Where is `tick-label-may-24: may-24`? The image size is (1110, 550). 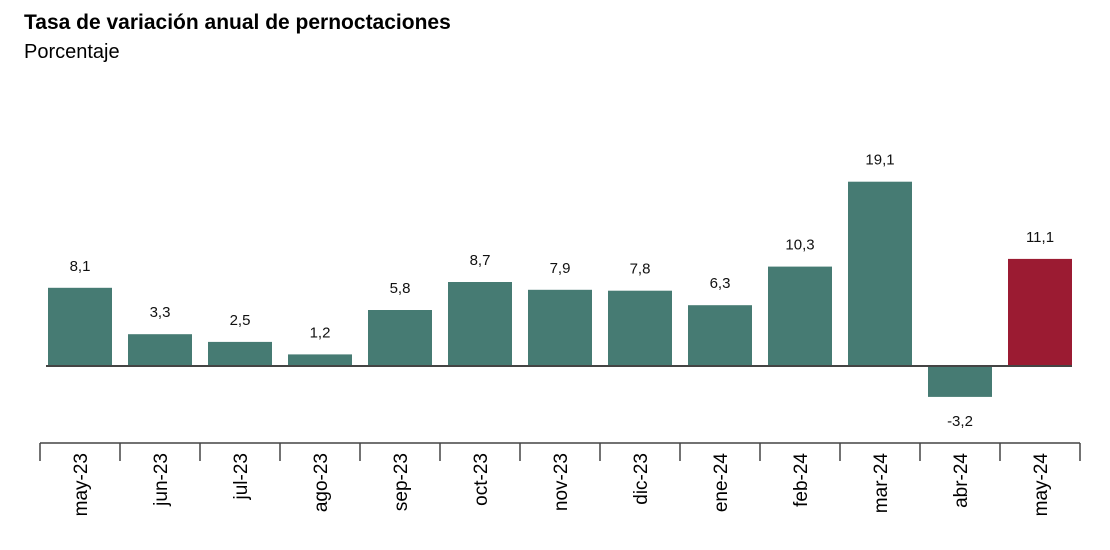 tick-label-may-24: may-24 is located at coordinates (1041, 485).